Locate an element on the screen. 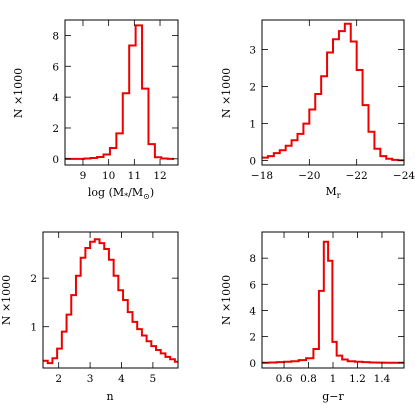 The height and width of the screenshot is (415, 415). x-tick-label: 1.4 is located at coordinates (382, 379).